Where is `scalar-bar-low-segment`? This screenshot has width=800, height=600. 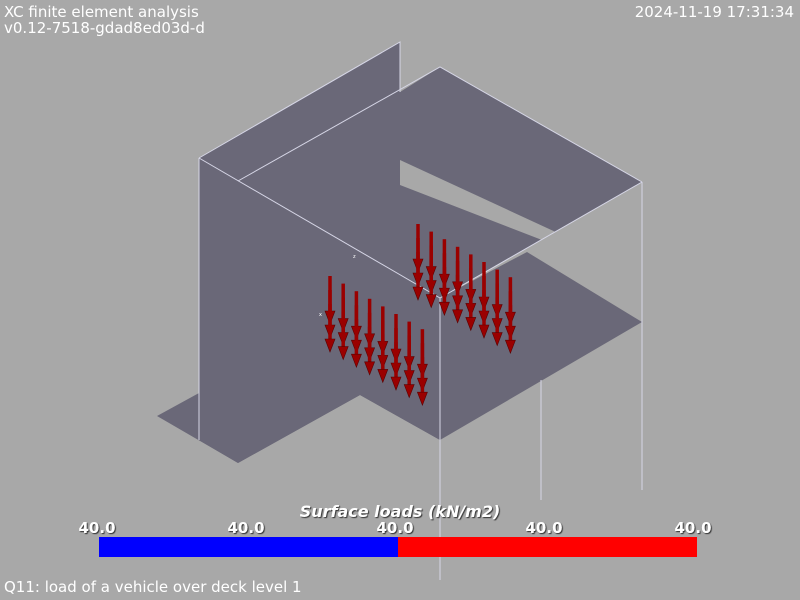
scalar-bar-low-segment is located at coordinates (248, 547).